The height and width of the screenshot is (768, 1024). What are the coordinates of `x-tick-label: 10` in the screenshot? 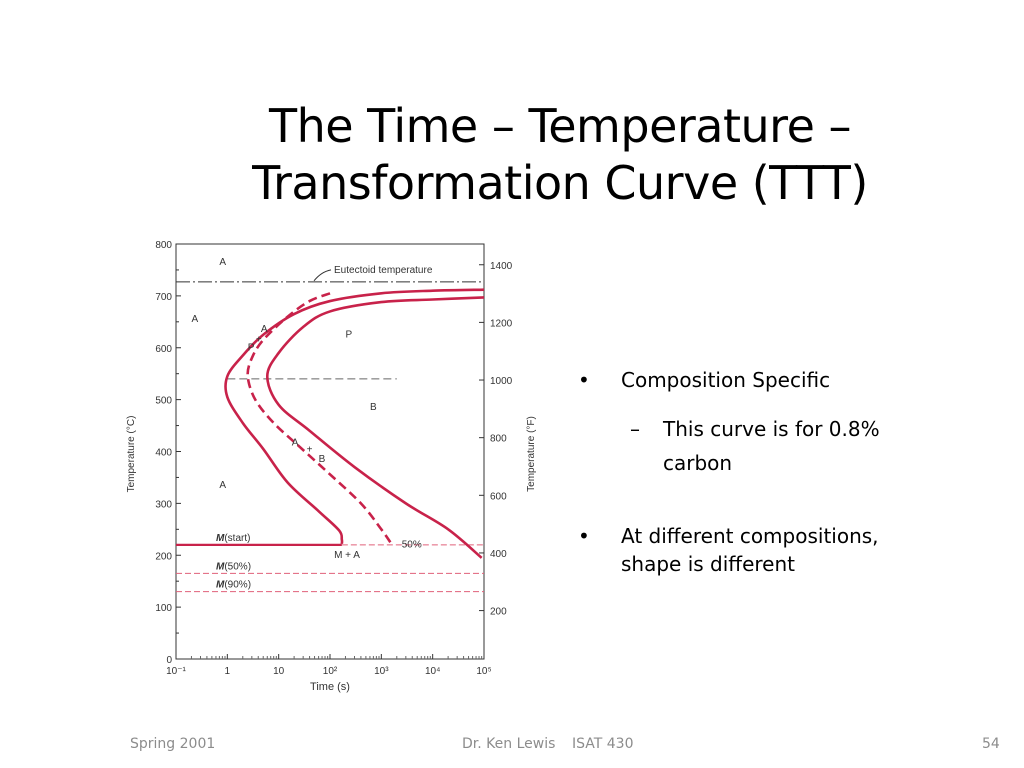 It's located at (279, 671).